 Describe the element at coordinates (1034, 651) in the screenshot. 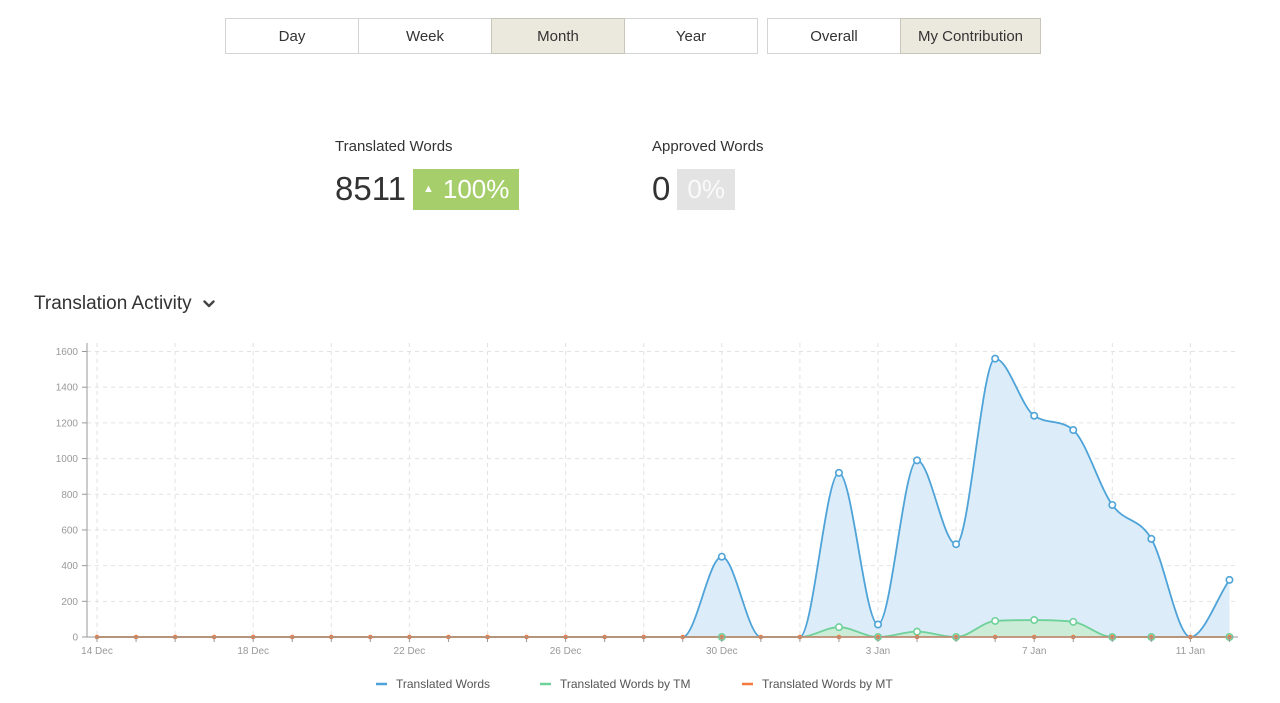

I see `x-tick-label: 7 Jan` at that location.